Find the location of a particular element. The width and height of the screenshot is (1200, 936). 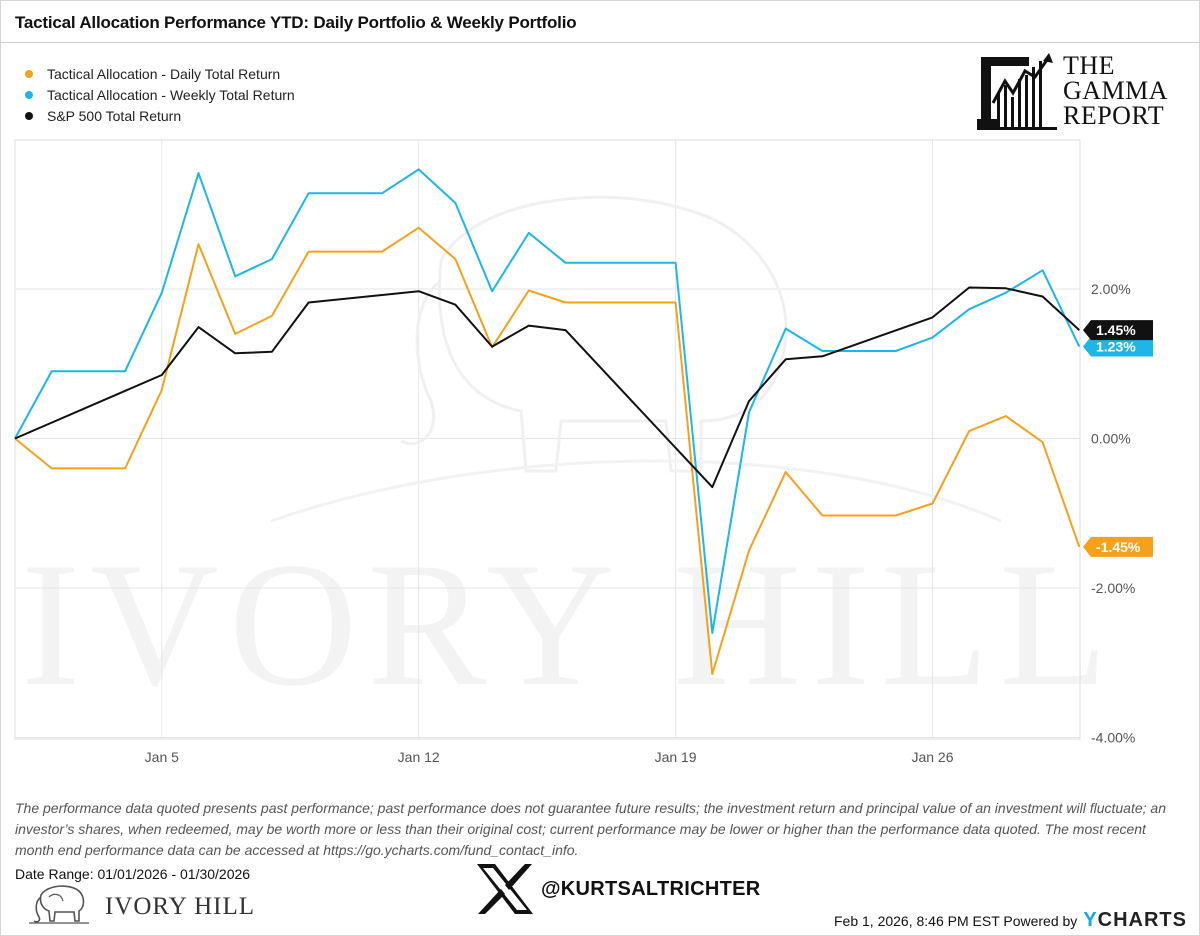

legend-dot-sp500 is located at coordinates (29, 115).